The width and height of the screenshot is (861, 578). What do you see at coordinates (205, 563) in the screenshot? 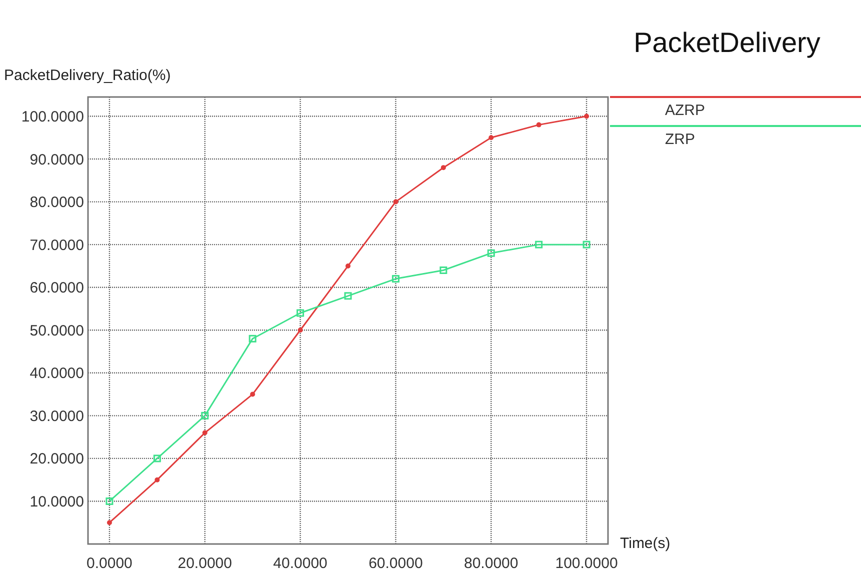
I see `x-tick-label: 20.0000` at bounding box center [205, 563].